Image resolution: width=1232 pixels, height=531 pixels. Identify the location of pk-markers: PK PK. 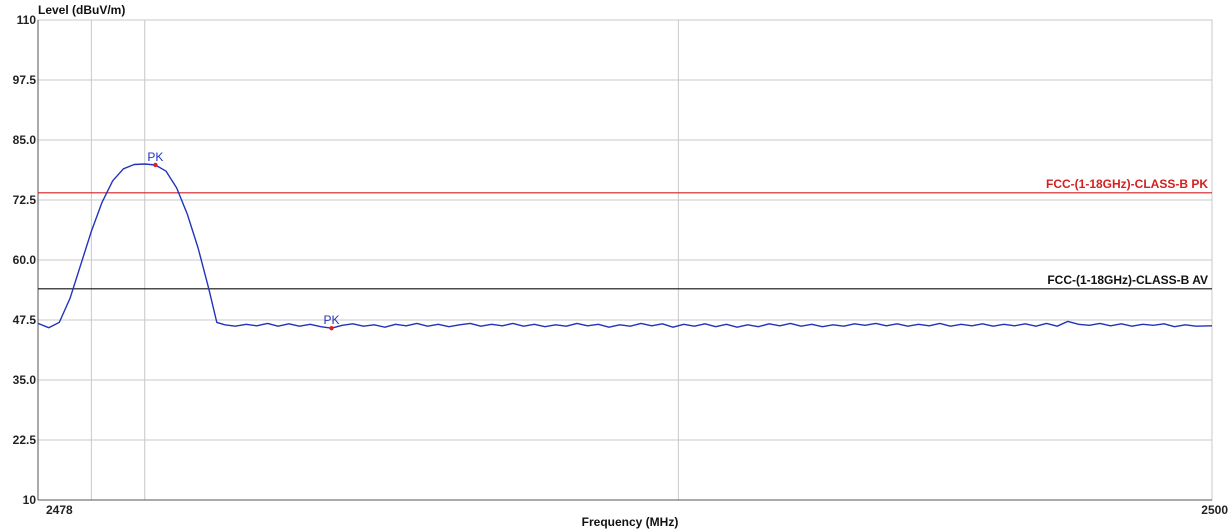
(243, 240).